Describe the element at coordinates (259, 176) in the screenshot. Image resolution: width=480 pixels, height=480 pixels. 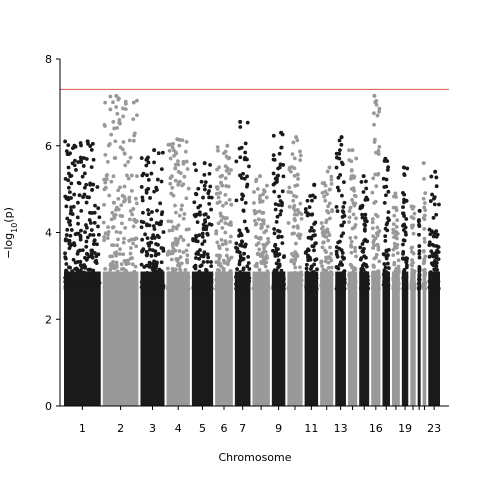
I see `chromosome-8-peak-point` at that location.